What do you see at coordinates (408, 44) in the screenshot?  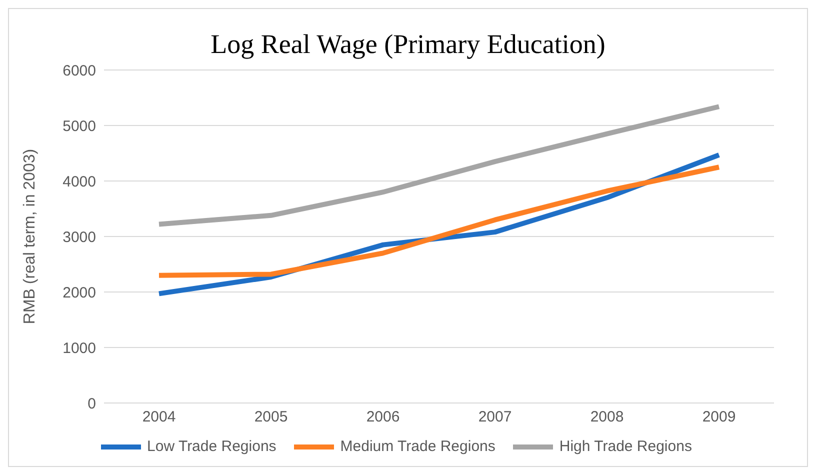 I see `chart-title: Log Real Wage (Primary Education)` at bounding box center [408, 44].